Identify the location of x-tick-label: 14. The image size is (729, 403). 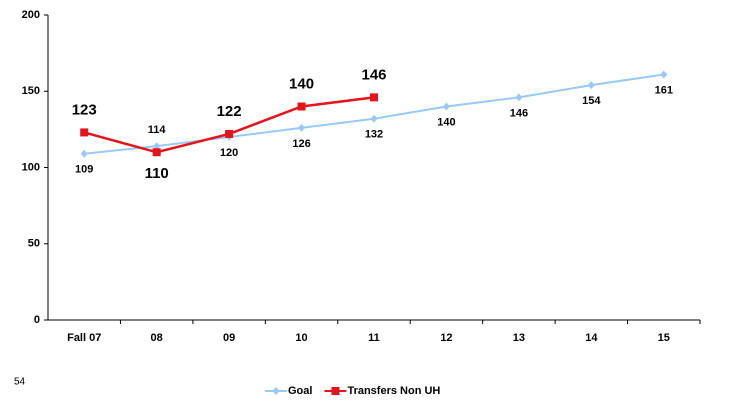
(591, 338).